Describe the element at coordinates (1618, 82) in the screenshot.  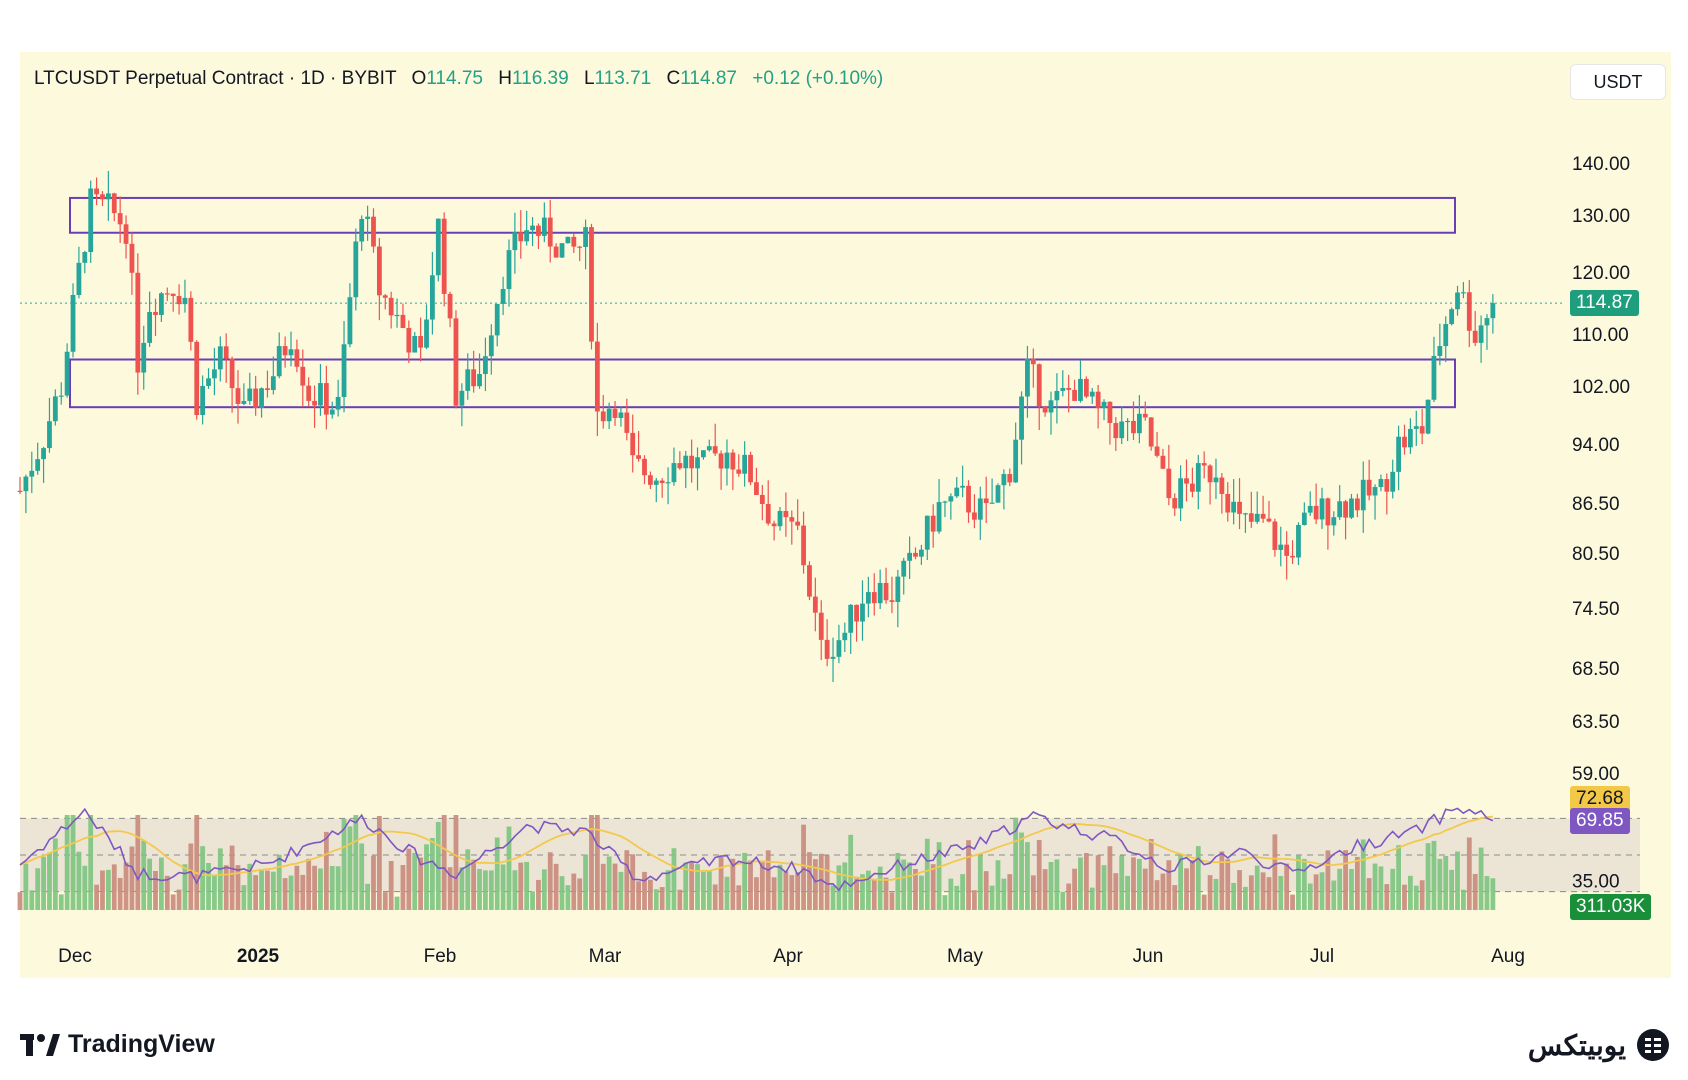
I see `currency-button: USDT` at that location.